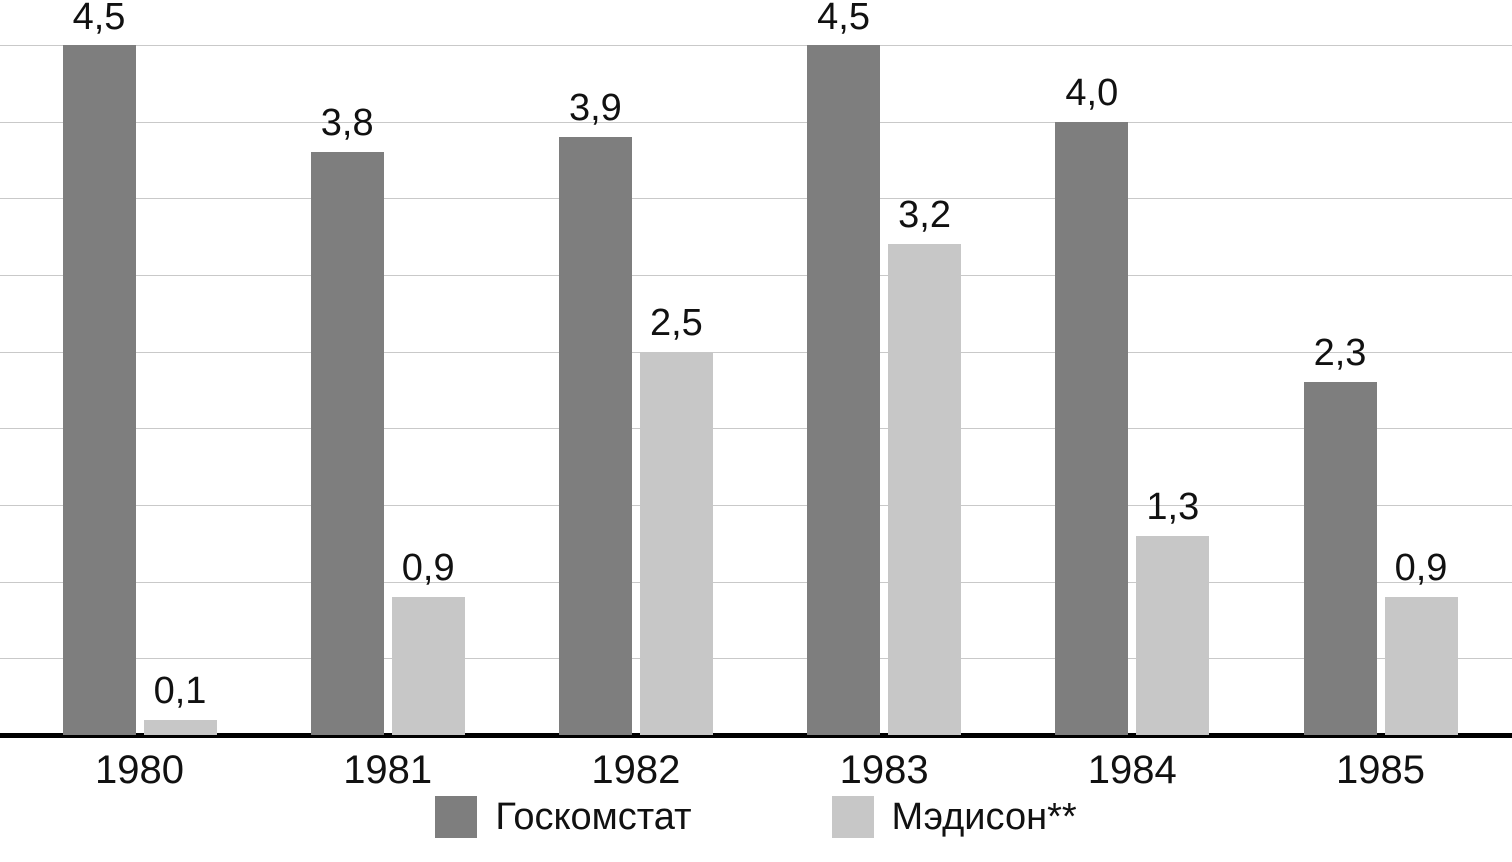  Describe the element at coordinates (139, 770) in the screenshot. I see `x-tick-label-1980: 1980` at that location.